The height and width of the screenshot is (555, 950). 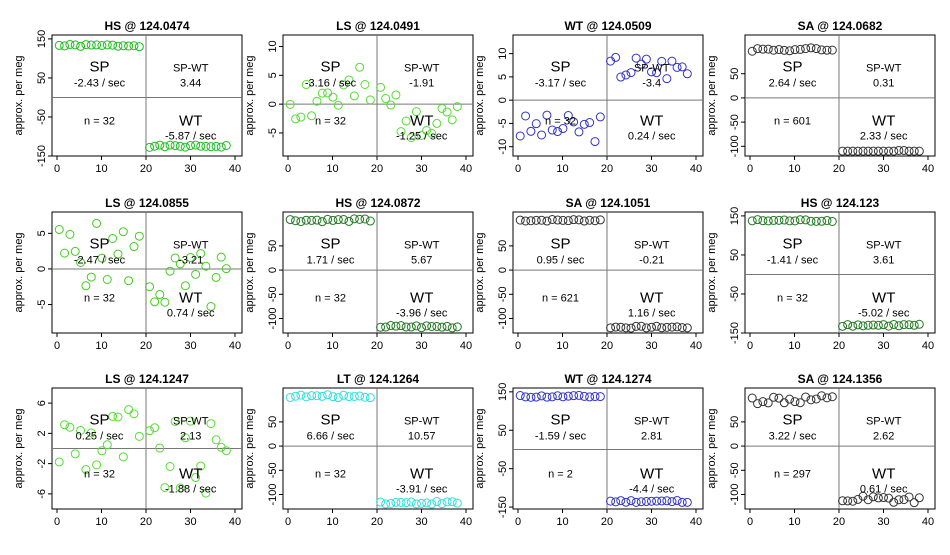 I want to click on n-count: n = 621, so click(x=560, y=298).